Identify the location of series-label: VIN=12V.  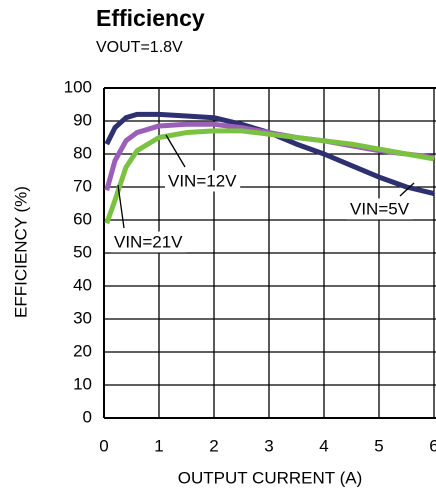
(202, 180).